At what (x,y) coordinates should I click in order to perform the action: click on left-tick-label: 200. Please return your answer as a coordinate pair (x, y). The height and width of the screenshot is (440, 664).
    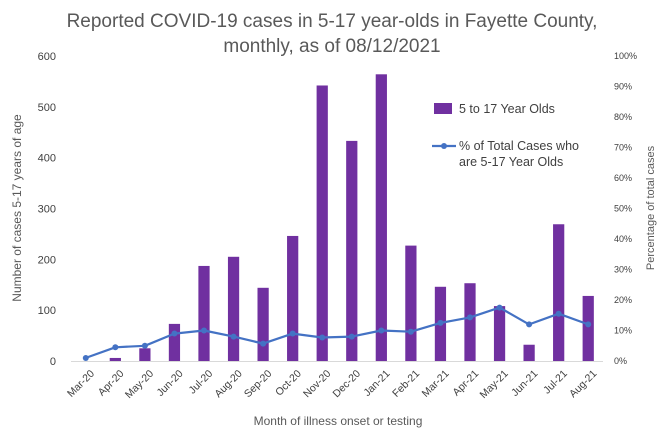
    Looking at the image, I should click on (47, 260).